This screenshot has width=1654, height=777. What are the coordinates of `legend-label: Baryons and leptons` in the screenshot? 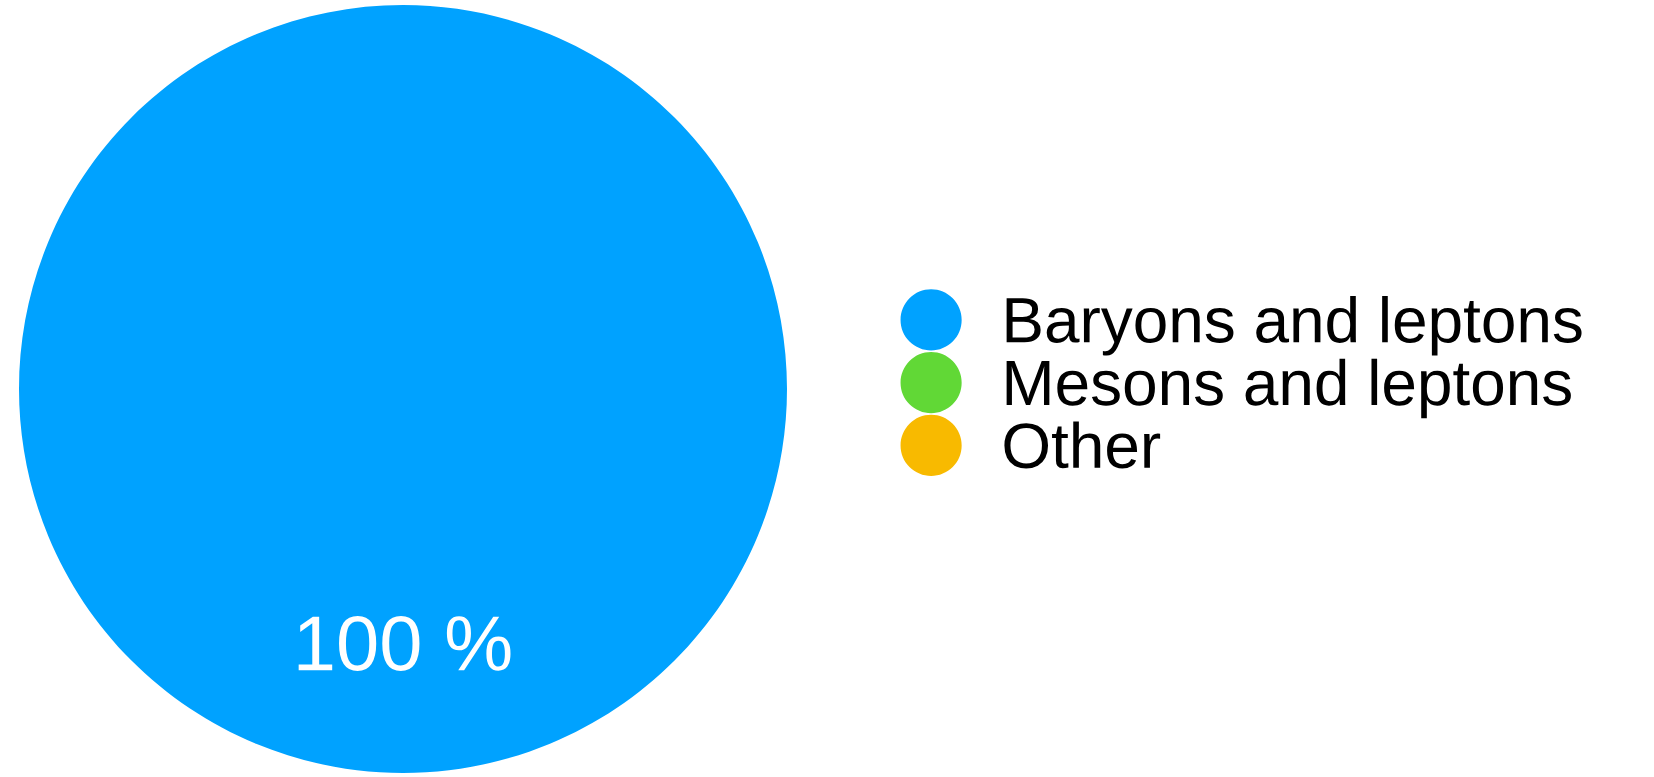 It's located at (1294, 325).